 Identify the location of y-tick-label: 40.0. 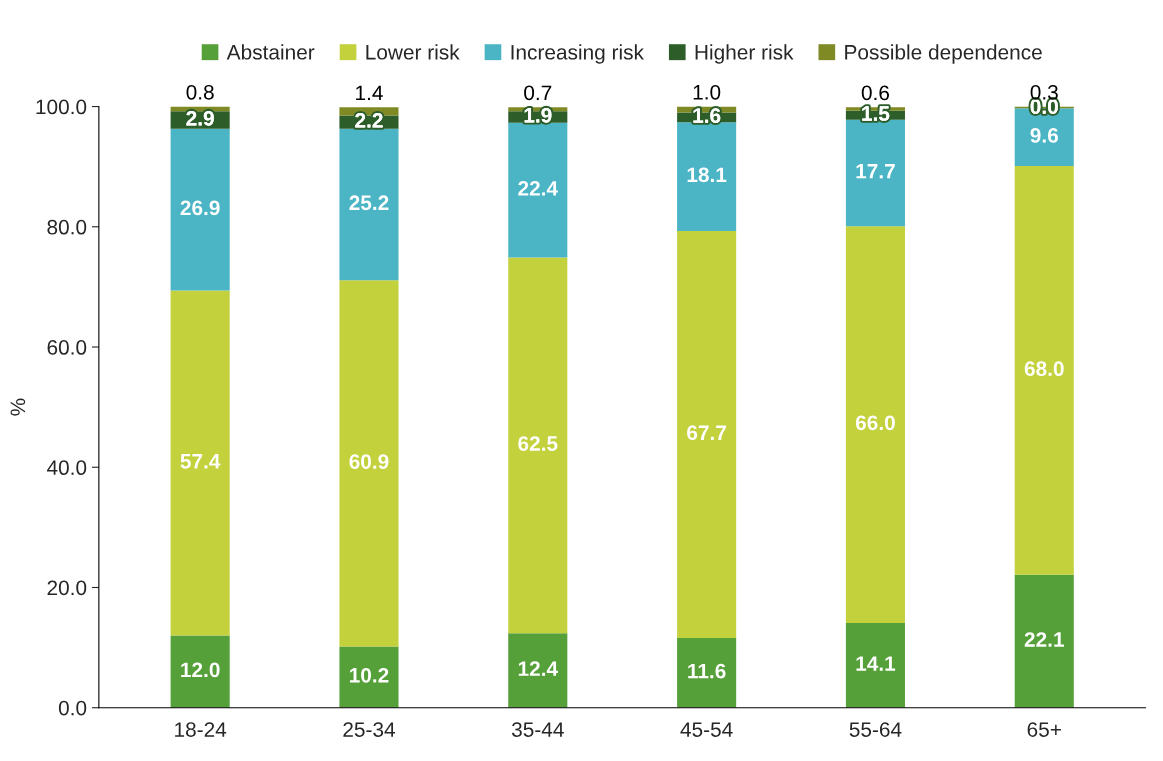
(66, 468).